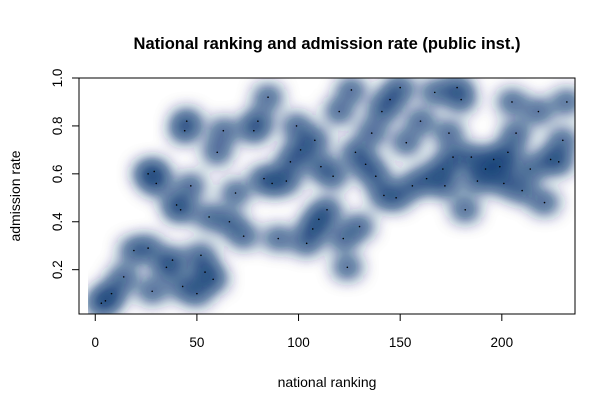  I want to click on x-axis-label: national ranking, so click(327, 382).